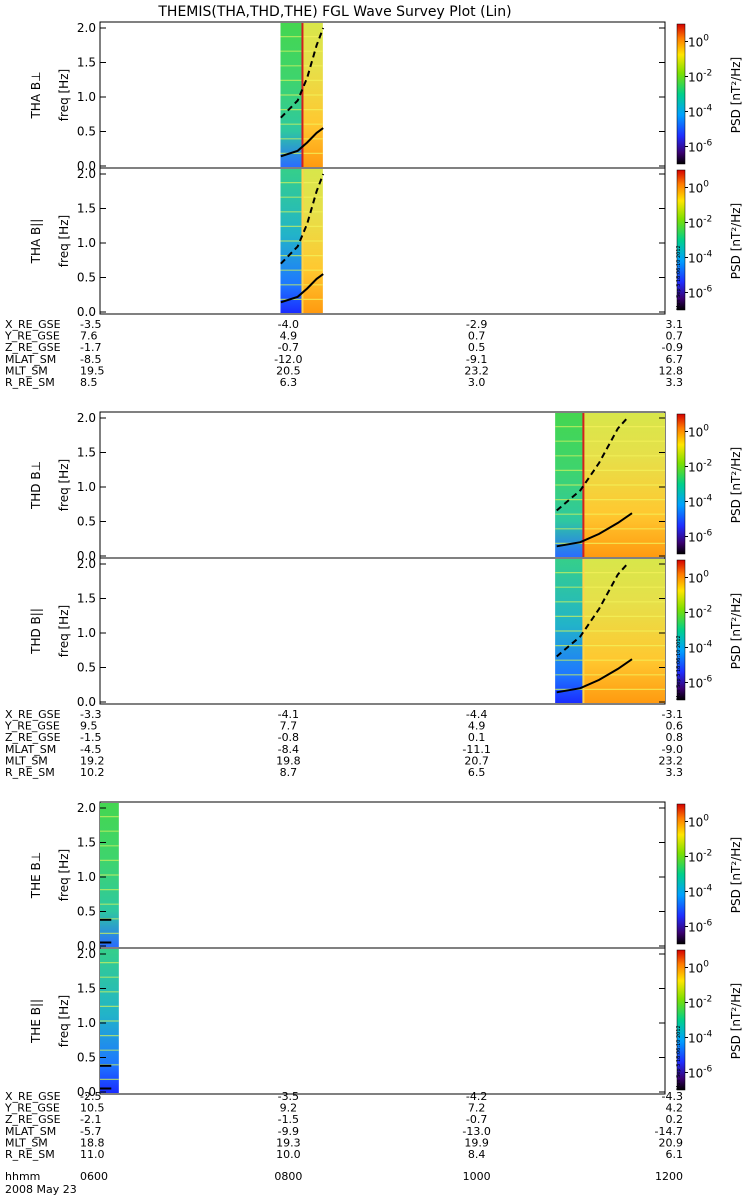 Image resolution: width=750 pixels, height=1200 pixels. Describe the element at coordinates (675, 382) in the screenshot. I see `ephemeris-value: 3.3` at that location.